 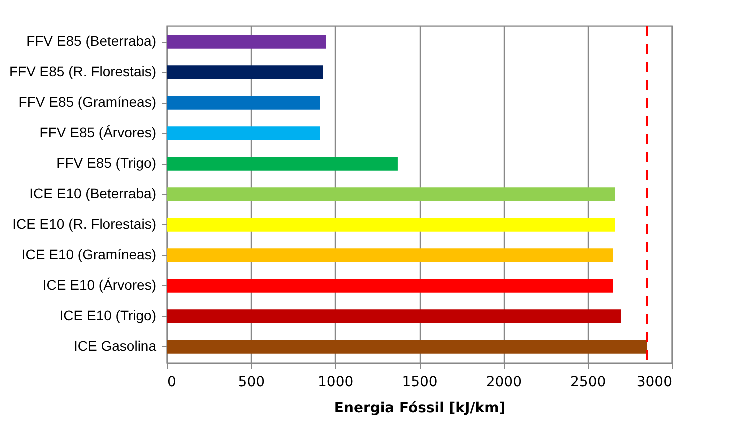 What do you see at coordinates (91, 41) in the screenshot?
I see `y-tick-label: FFV E85 (Beterraba)` at bounding box center [91, 41].